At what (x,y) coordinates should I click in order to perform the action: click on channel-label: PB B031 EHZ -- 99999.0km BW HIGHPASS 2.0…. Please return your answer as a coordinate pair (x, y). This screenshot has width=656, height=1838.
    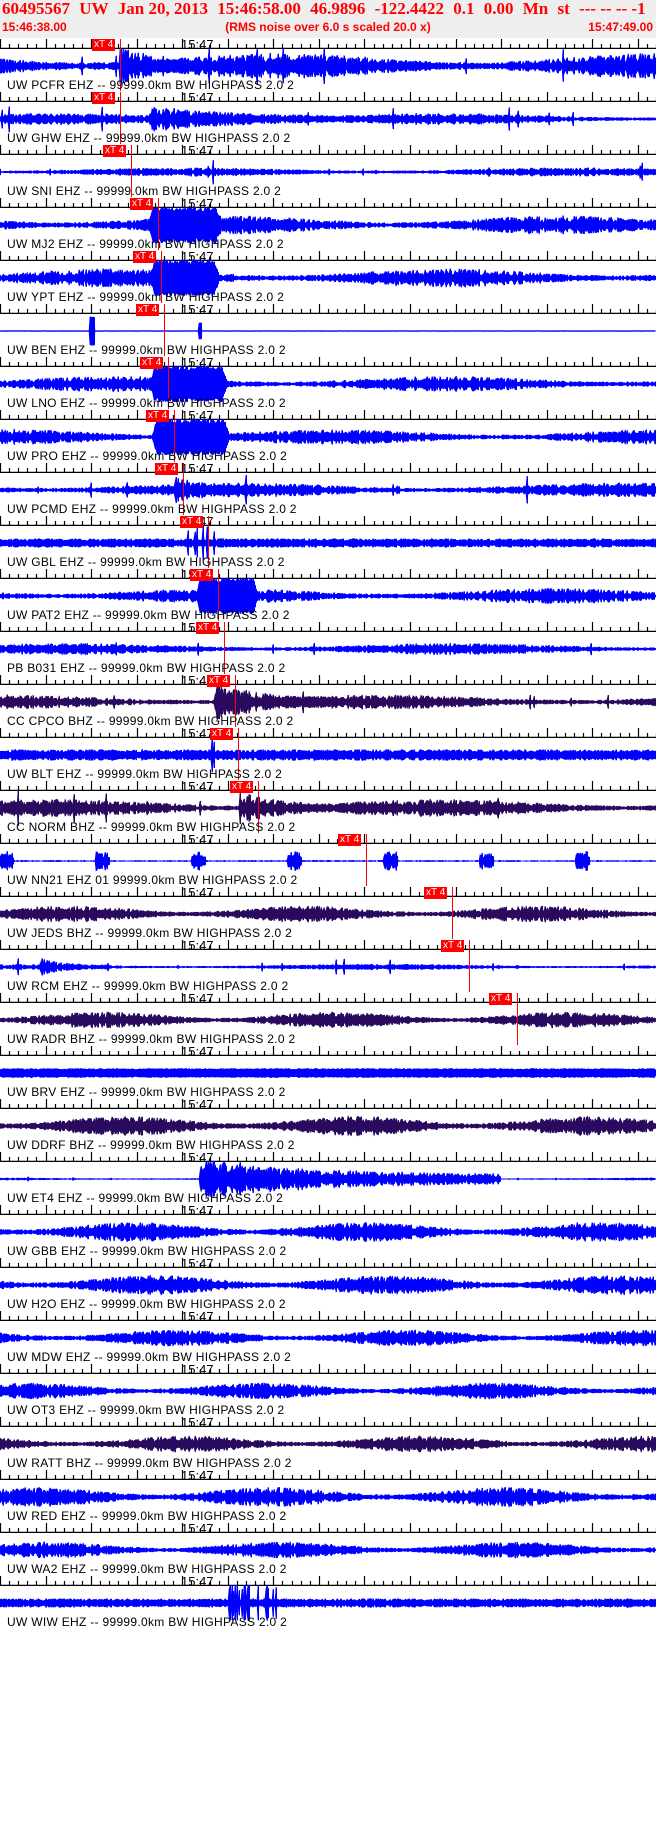
    Looking at the image, I should click on (146, 667).